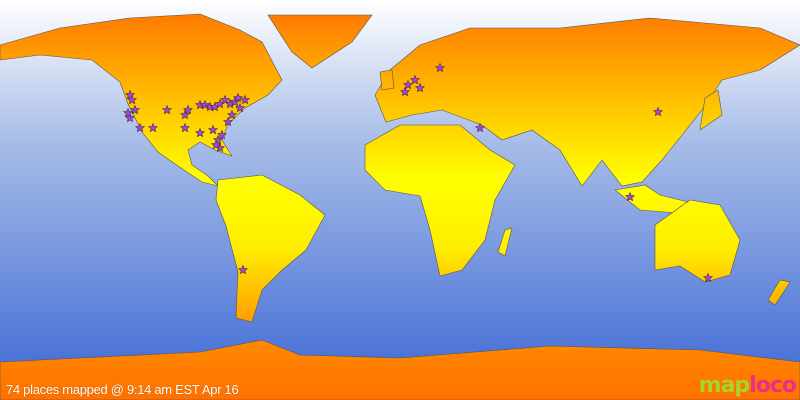 The height and width of the screenshot is (400, 800). What do you see at coordinates (320, 41) in the screenshot?
I see `greenland` at bounding box center [320, 41].